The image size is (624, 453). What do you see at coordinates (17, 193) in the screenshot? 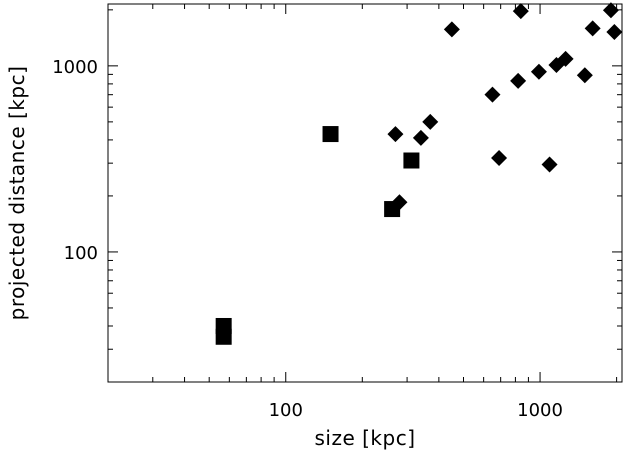
I see `y-axis-label: projected distance [kpc]` at bounding box center [17, 193].